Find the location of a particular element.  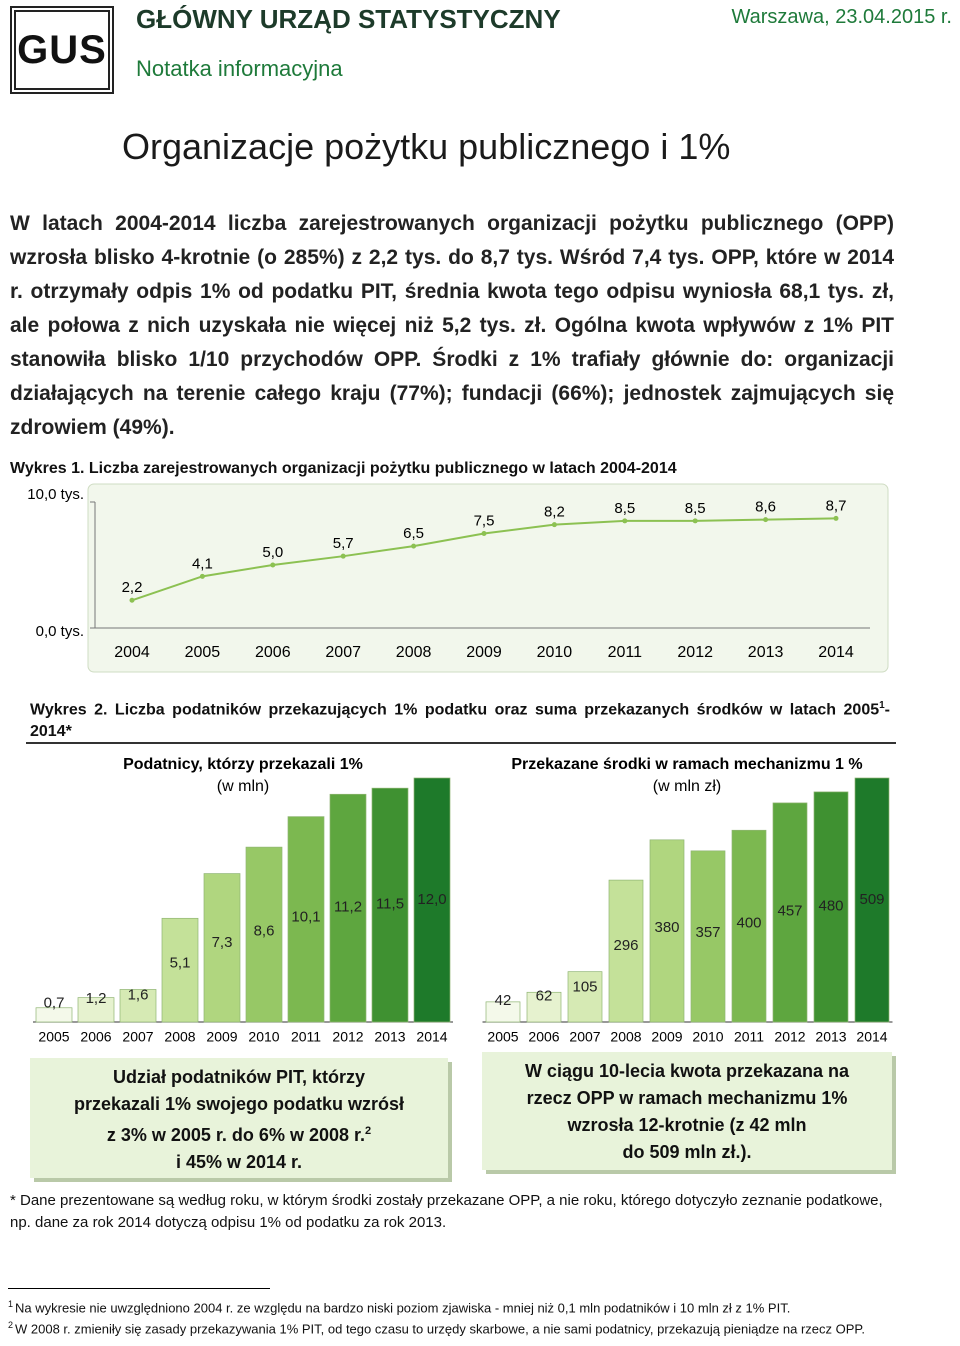

value-label: 5,1 is located at coordinates (180, 962).